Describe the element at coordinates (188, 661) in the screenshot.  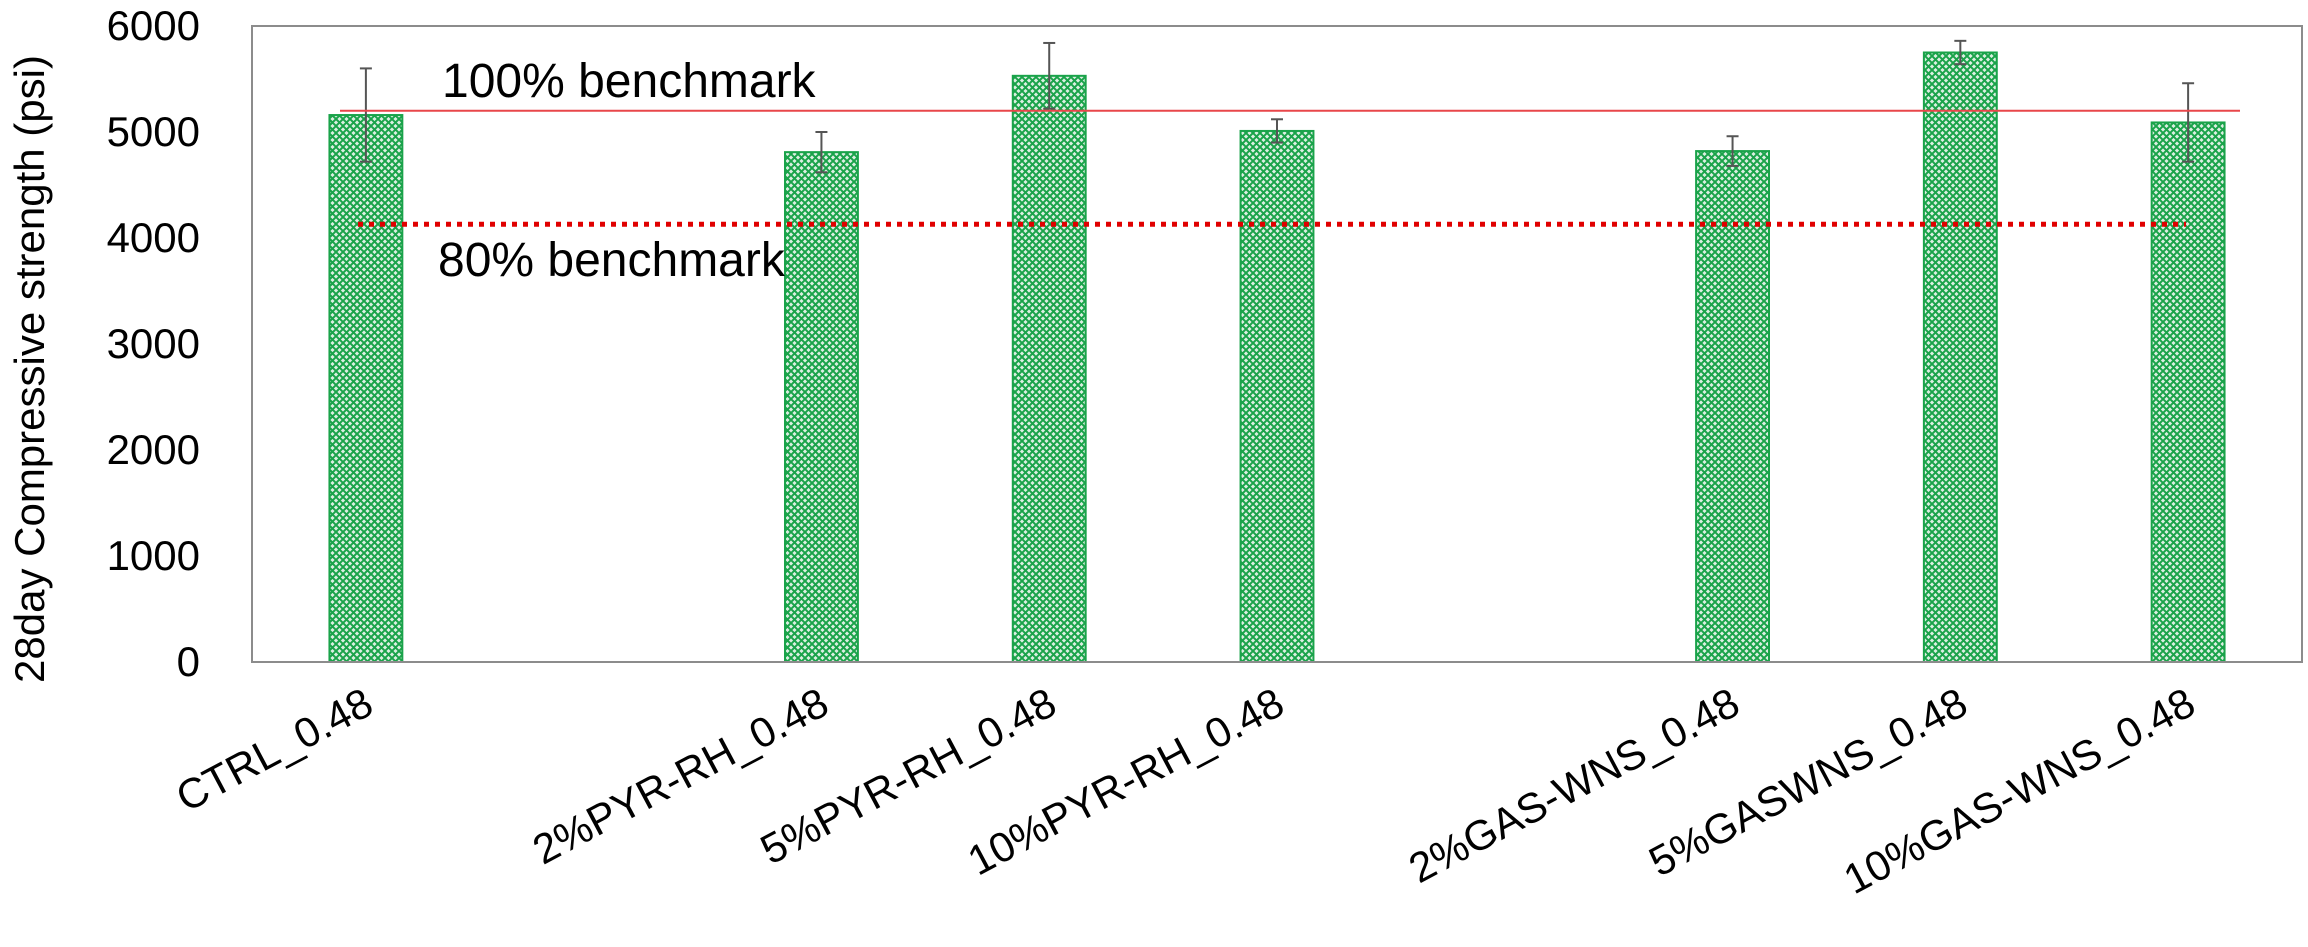
I see `y-tick-label: 0` at that location.